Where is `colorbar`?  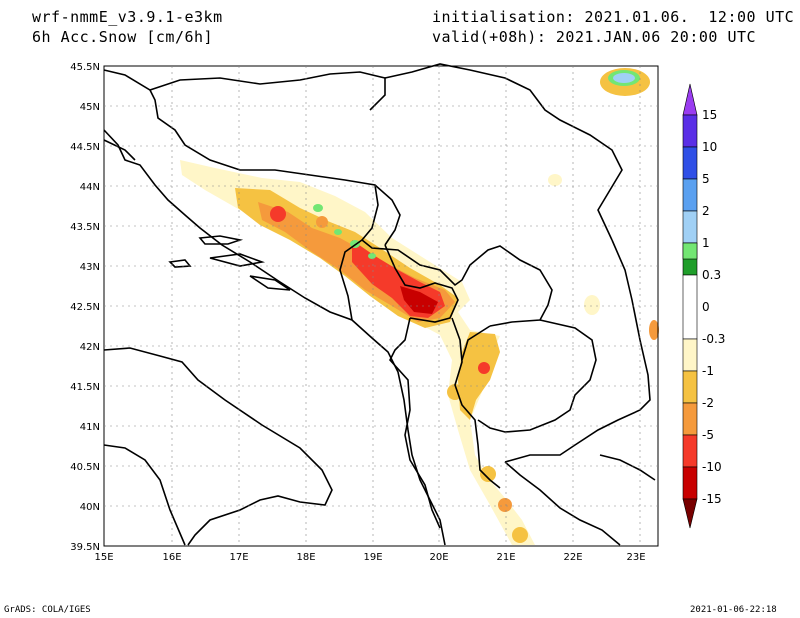
colorbar is located at coordinates (690, 306).